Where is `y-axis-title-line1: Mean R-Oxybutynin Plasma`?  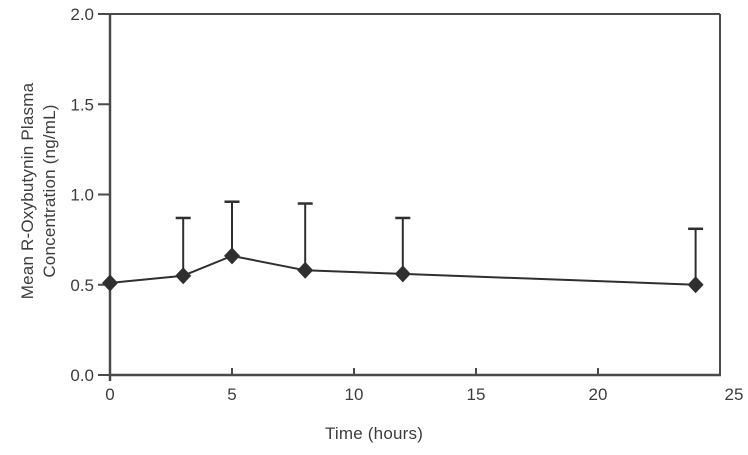 y-axis-title-line1: Mean R-Oxybutynin Plasma is located at coordinates (27, 191).